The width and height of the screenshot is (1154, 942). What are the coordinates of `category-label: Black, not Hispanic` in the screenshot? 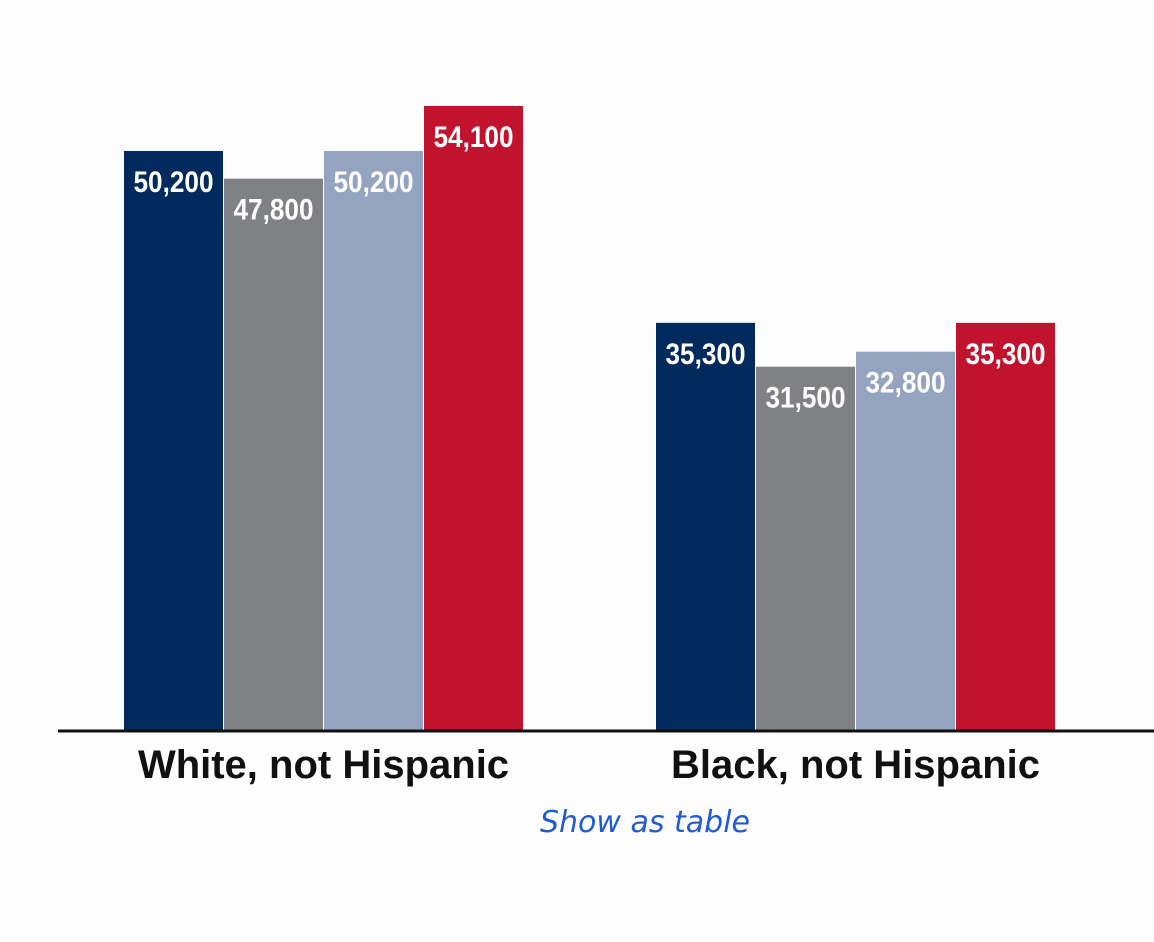 It's located at (855, 765).